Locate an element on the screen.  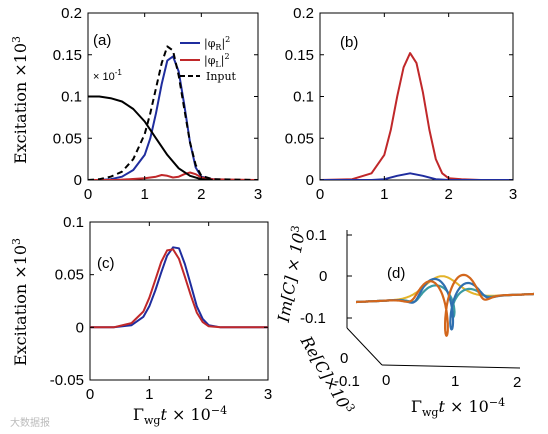
d-tick-label-z-bot: -0.1 is located at coordinates (313, 318).